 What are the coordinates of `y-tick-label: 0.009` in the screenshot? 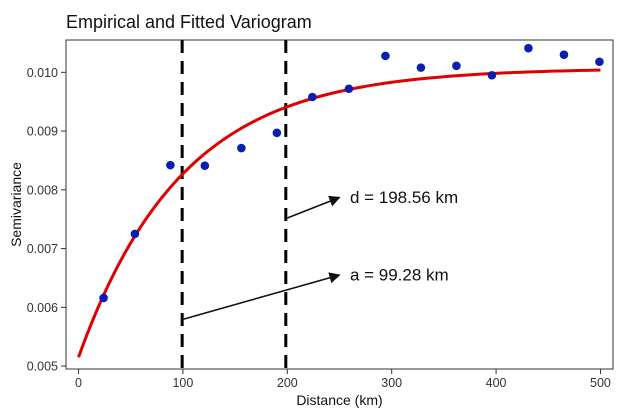 It's located at (42, 132).